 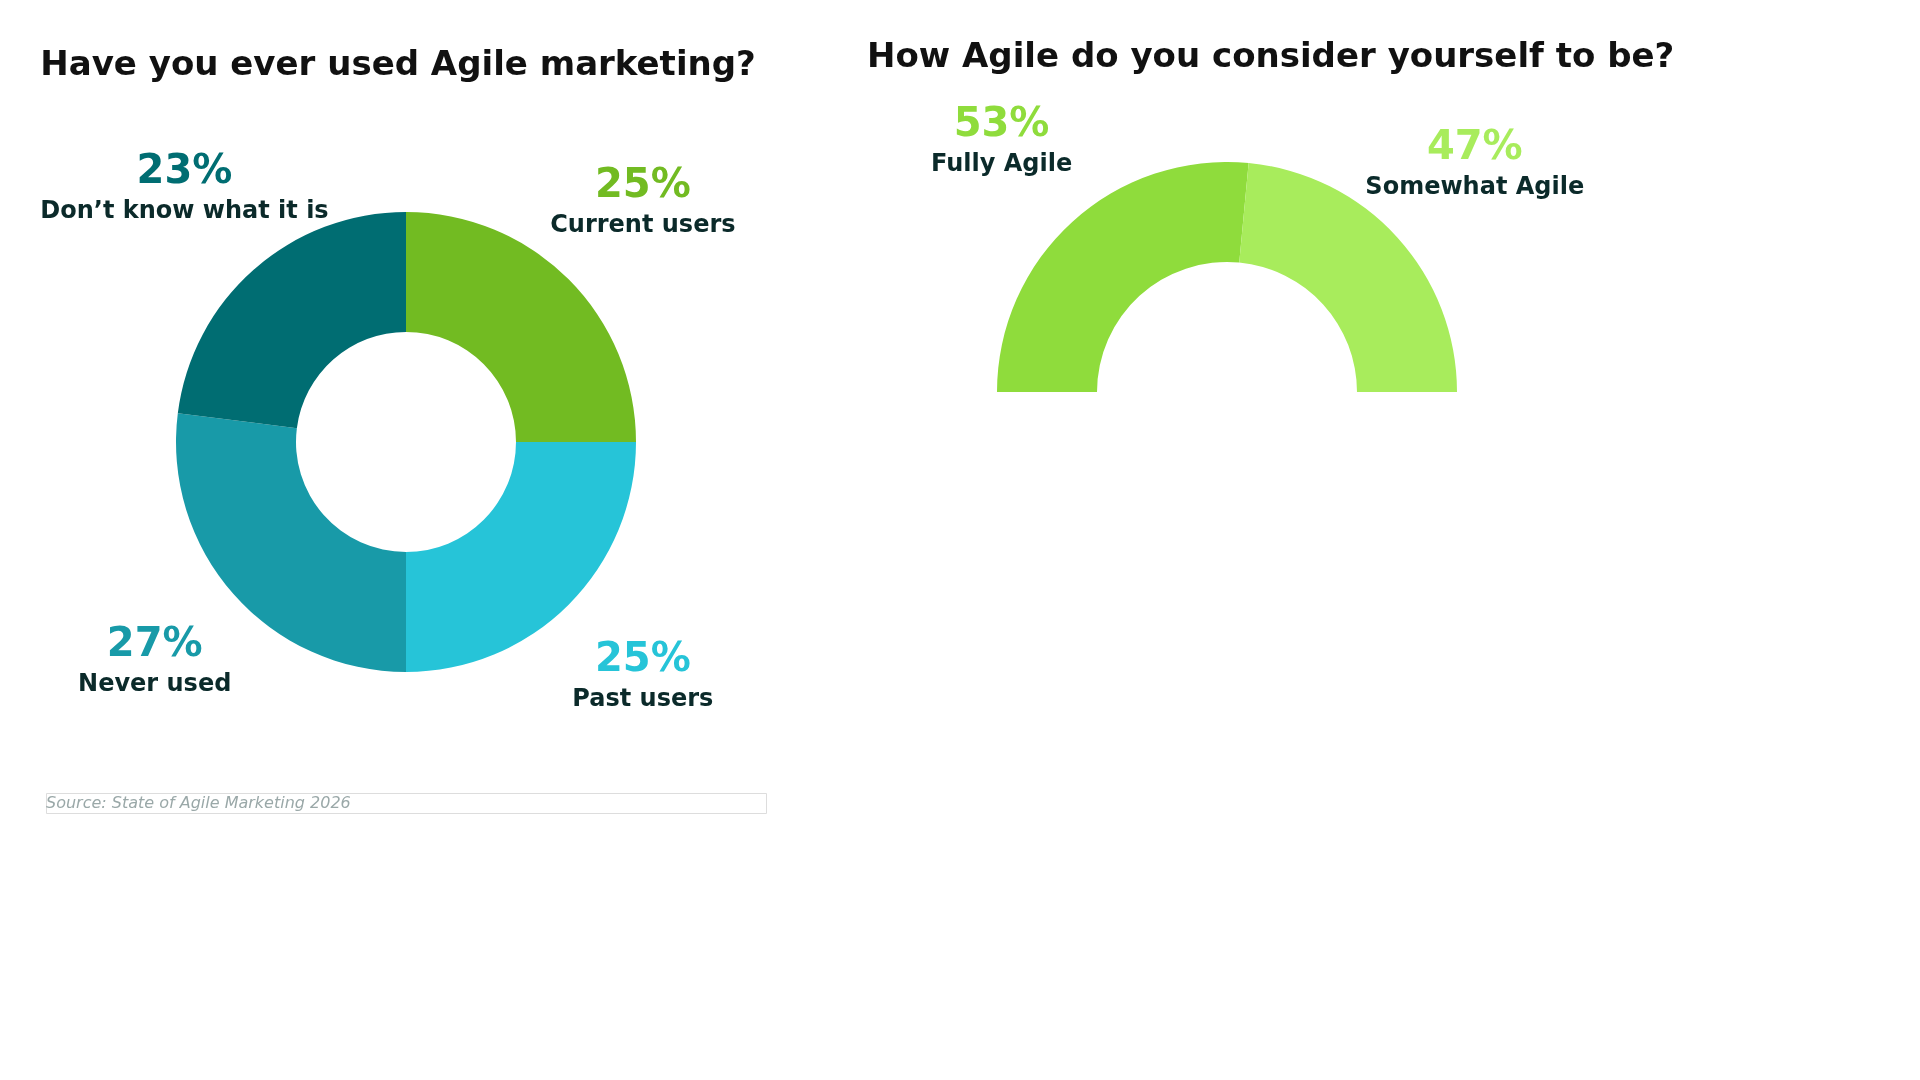 What do you see at coordinates (184, 168) in the screenshot?
I see `data-label: 23%` at bounding box center [184, 168].